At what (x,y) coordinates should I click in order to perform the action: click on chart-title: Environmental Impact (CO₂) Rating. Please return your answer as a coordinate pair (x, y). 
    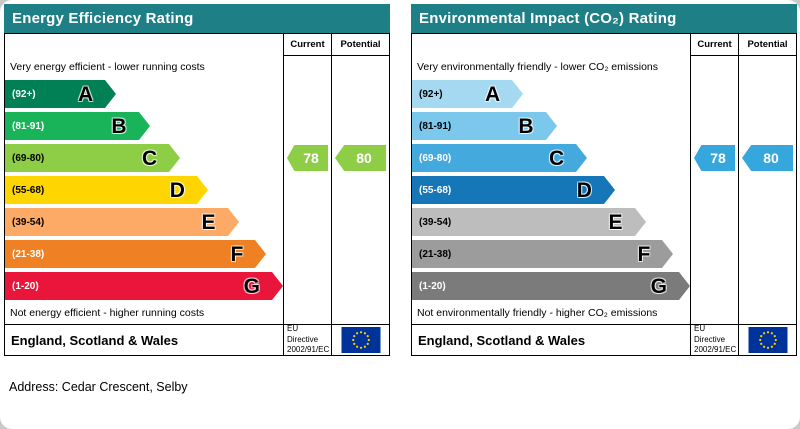
    Looking at the image, I should click on (604, 18).